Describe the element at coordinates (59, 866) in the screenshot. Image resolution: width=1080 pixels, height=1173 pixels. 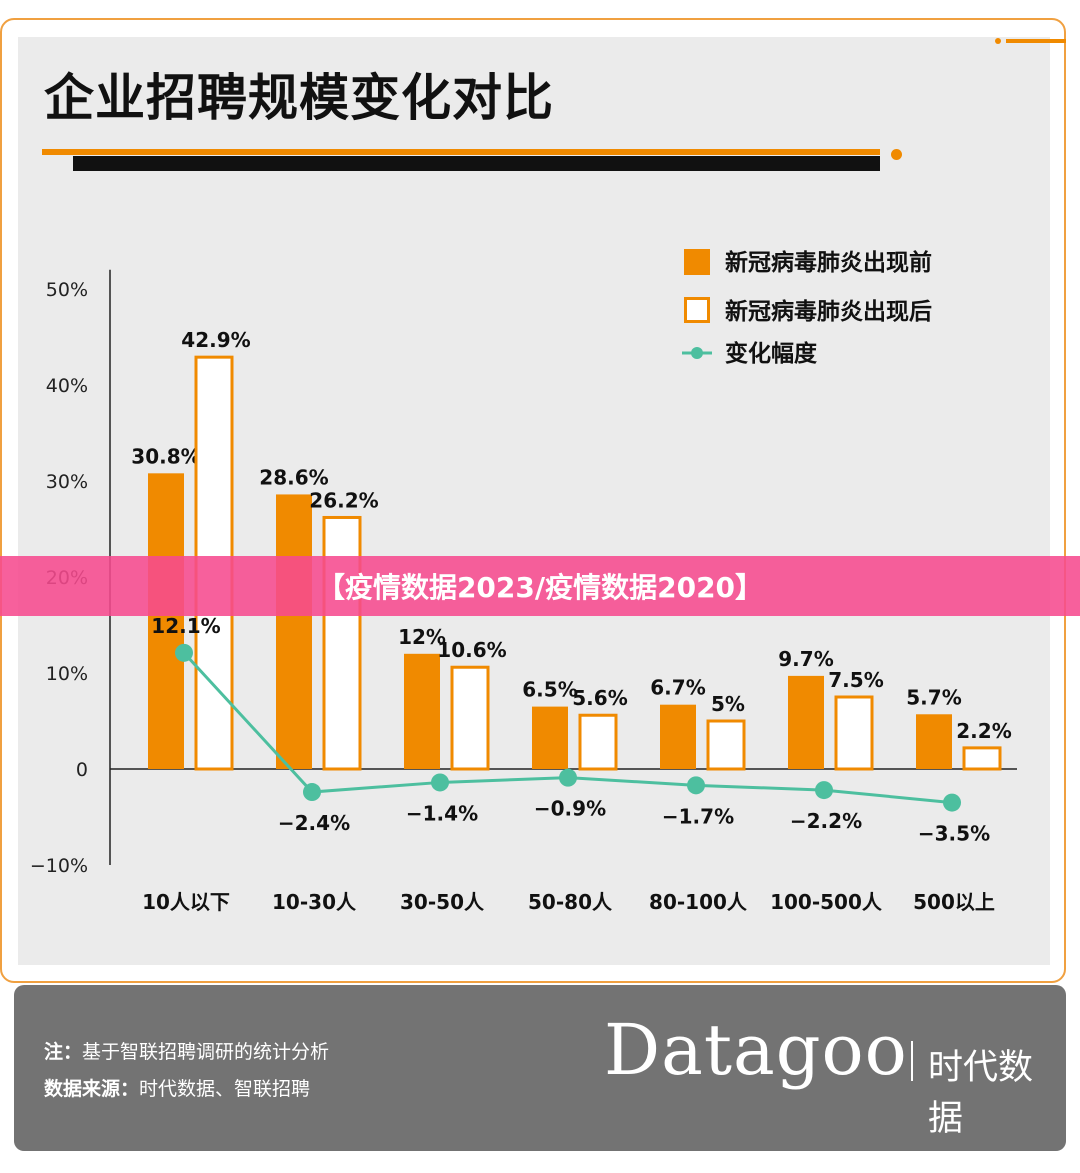
I see `y-tick-label: −10%` at that location.